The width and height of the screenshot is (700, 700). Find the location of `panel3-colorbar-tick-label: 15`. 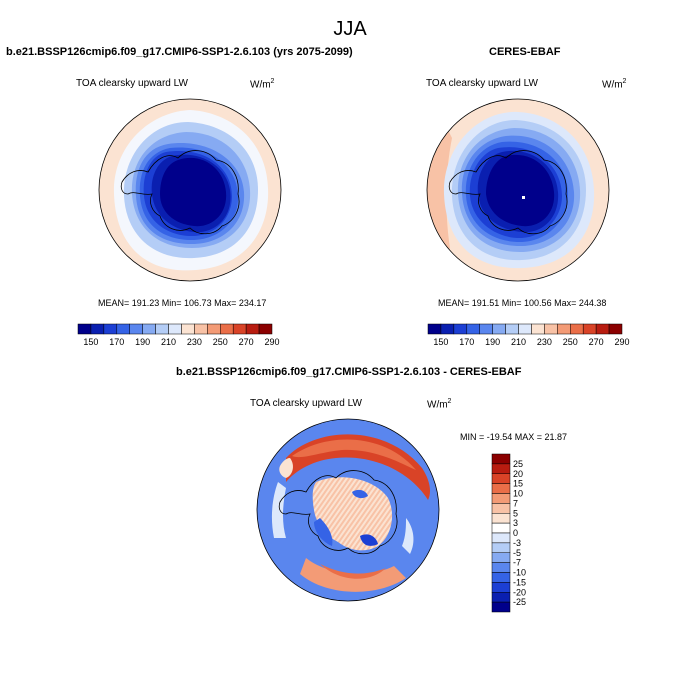

panel3-colorbar-tick-label: 15 is located at coordinates (518, 484).